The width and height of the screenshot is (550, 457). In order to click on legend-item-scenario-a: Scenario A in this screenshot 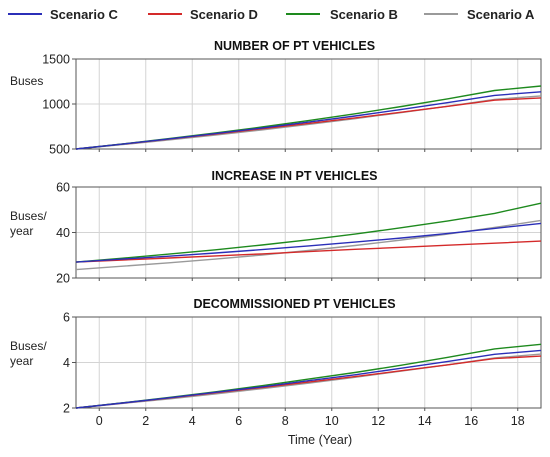, I will do `click(479, 14)`.